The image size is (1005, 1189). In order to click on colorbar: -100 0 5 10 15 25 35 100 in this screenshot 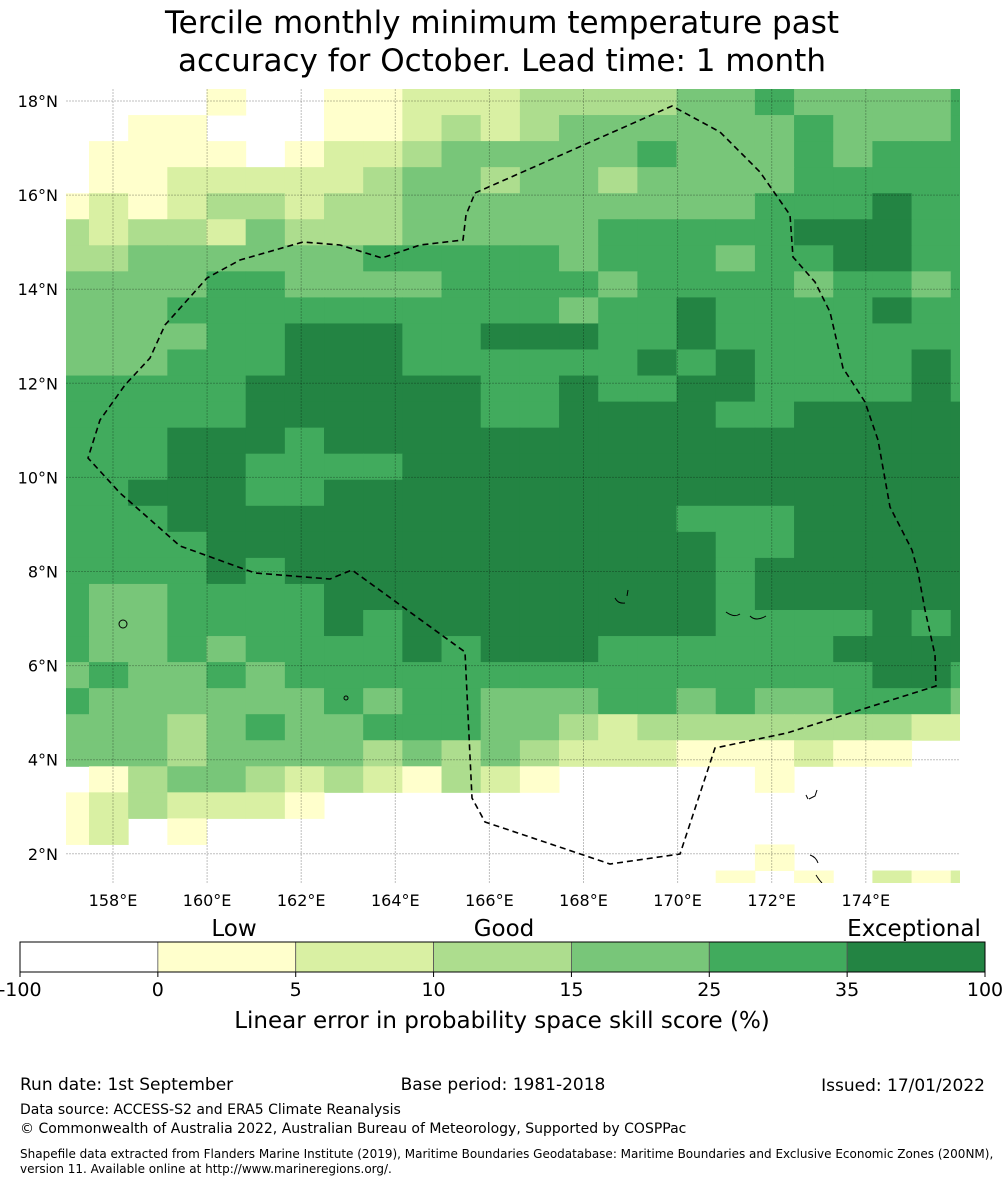, I will do `click(501, 971)`.